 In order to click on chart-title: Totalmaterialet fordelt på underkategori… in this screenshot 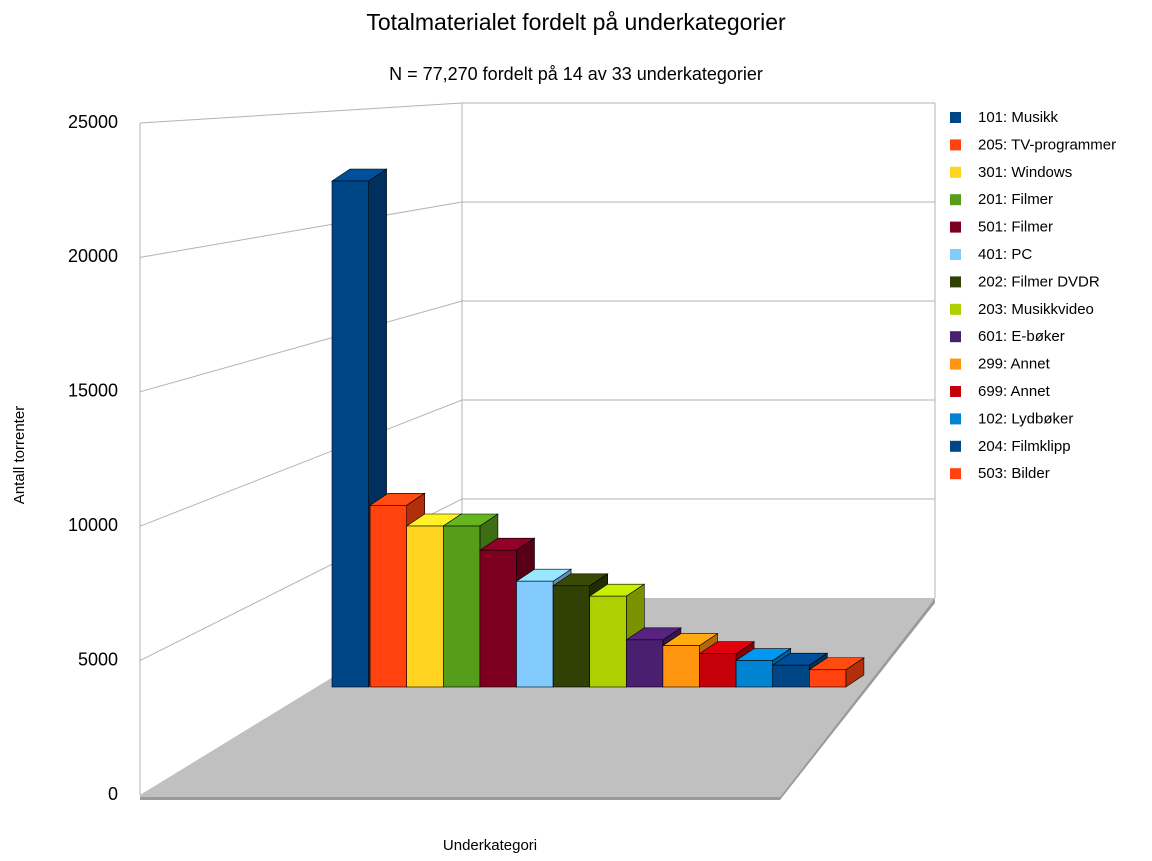, I will do `click(576, 22)`.